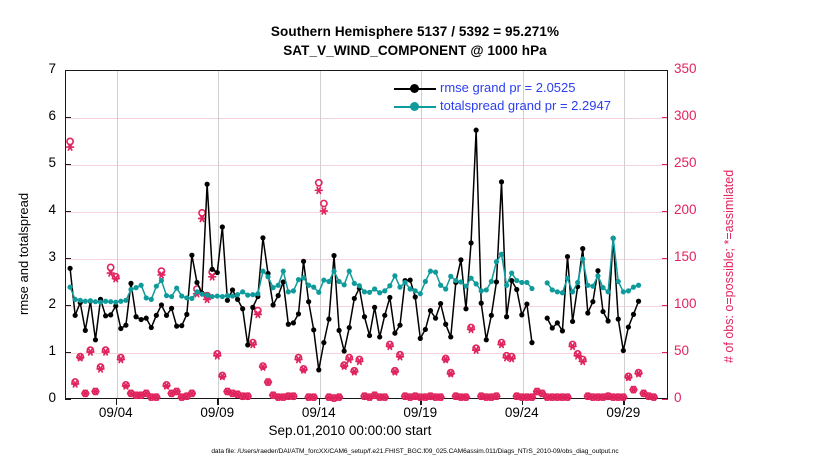 The width and height of the screenshot is (830, 470). Describe the element at coordinates (68, 353) in the screenshot. I see `y-axis-left-tick-mark` at that location.